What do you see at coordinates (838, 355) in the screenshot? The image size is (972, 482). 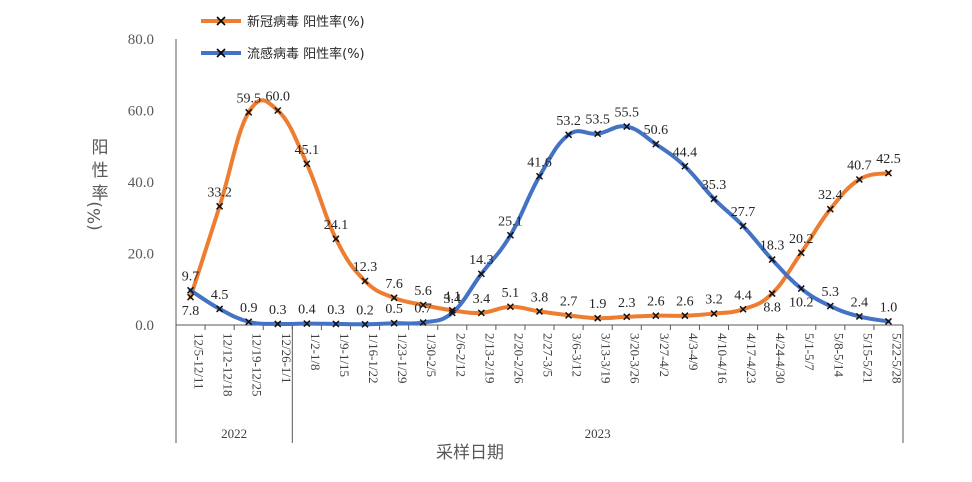 I see `x-tick-label: 5/8-5/14` at bounding box center [838, 355].